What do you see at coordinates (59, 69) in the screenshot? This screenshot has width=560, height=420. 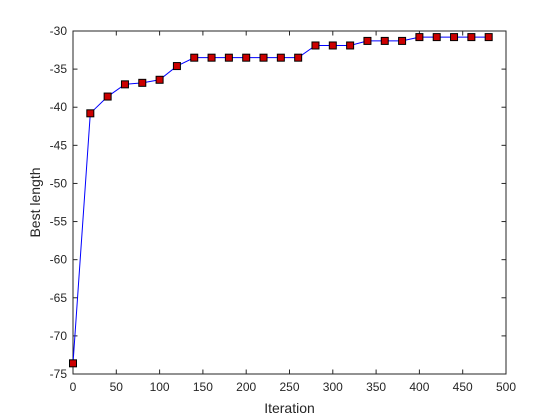 I see `y-tick-label: -35` at bounding box center [59, 69].